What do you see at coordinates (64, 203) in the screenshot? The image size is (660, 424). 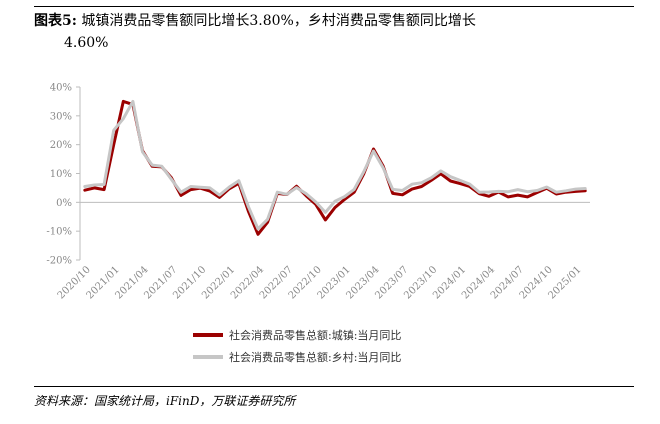 I see `y-tick-label: 0%` at bounding box center [64, 203].